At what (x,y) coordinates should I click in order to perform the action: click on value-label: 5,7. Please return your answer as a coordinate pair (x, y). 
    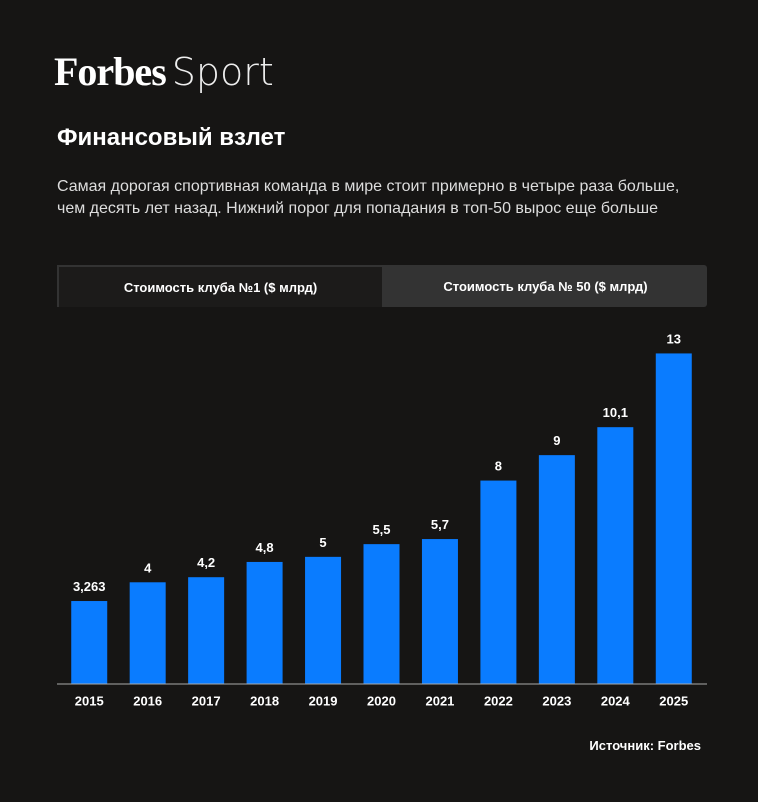
    Looking at the image, I should click on (440, 524).